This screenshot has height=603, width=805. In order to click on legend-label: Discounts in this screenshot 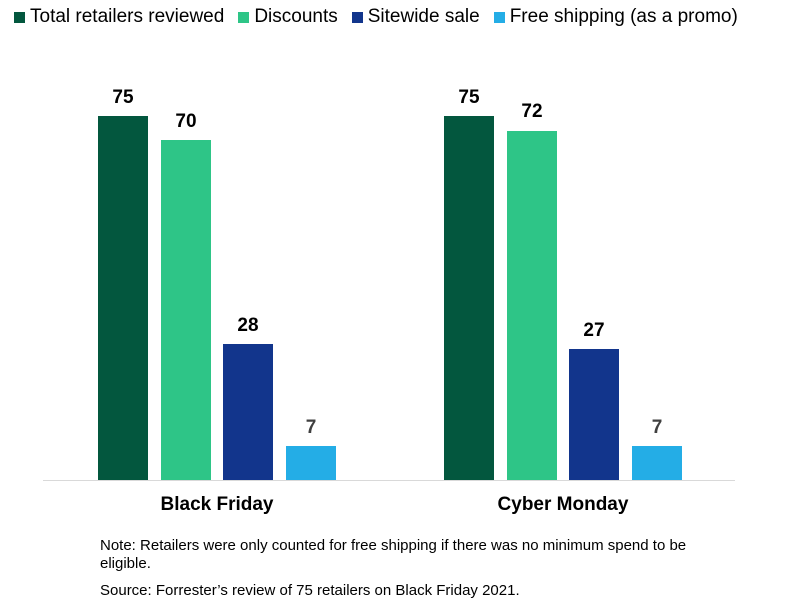, I will do `click(296, 16)`.